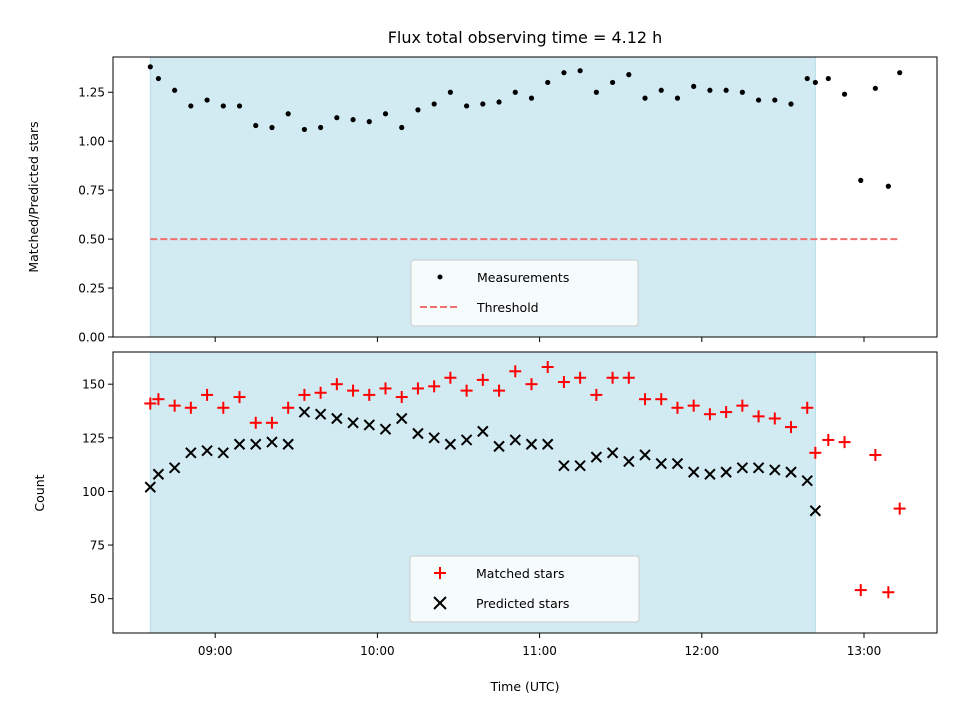  Describe the element at coordinates (91, 191) in the screenshot. I see `top-y-tick-label: 0.75` at that location.